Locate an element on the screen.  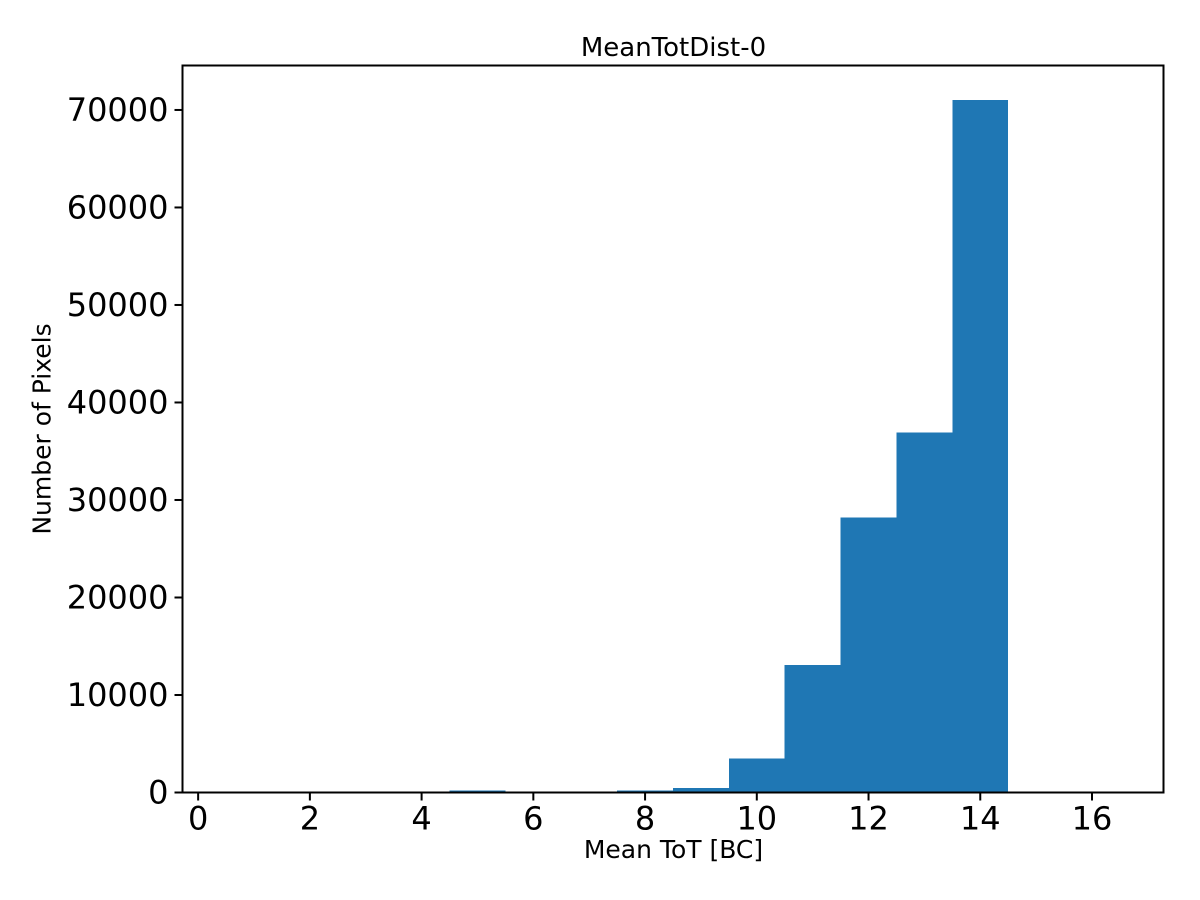
y-tick-label: 50000 is located at coordinates (118, 305).